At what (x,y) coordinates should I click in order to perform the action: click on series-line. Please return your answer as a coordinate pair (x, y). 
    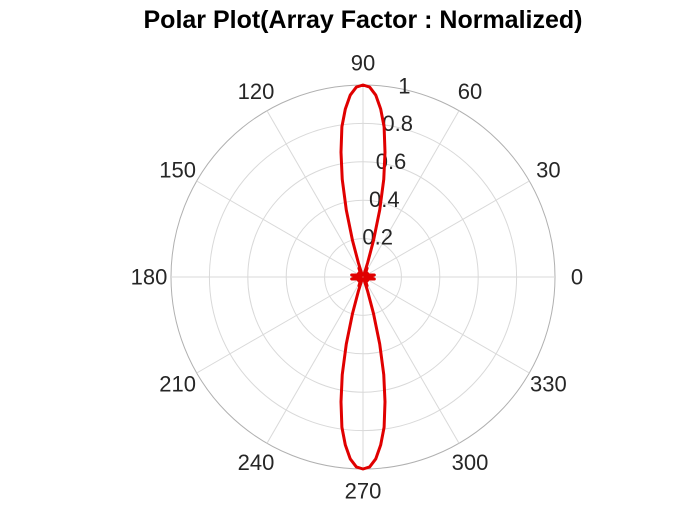
    Looking at the image, I should click on (363, 277).